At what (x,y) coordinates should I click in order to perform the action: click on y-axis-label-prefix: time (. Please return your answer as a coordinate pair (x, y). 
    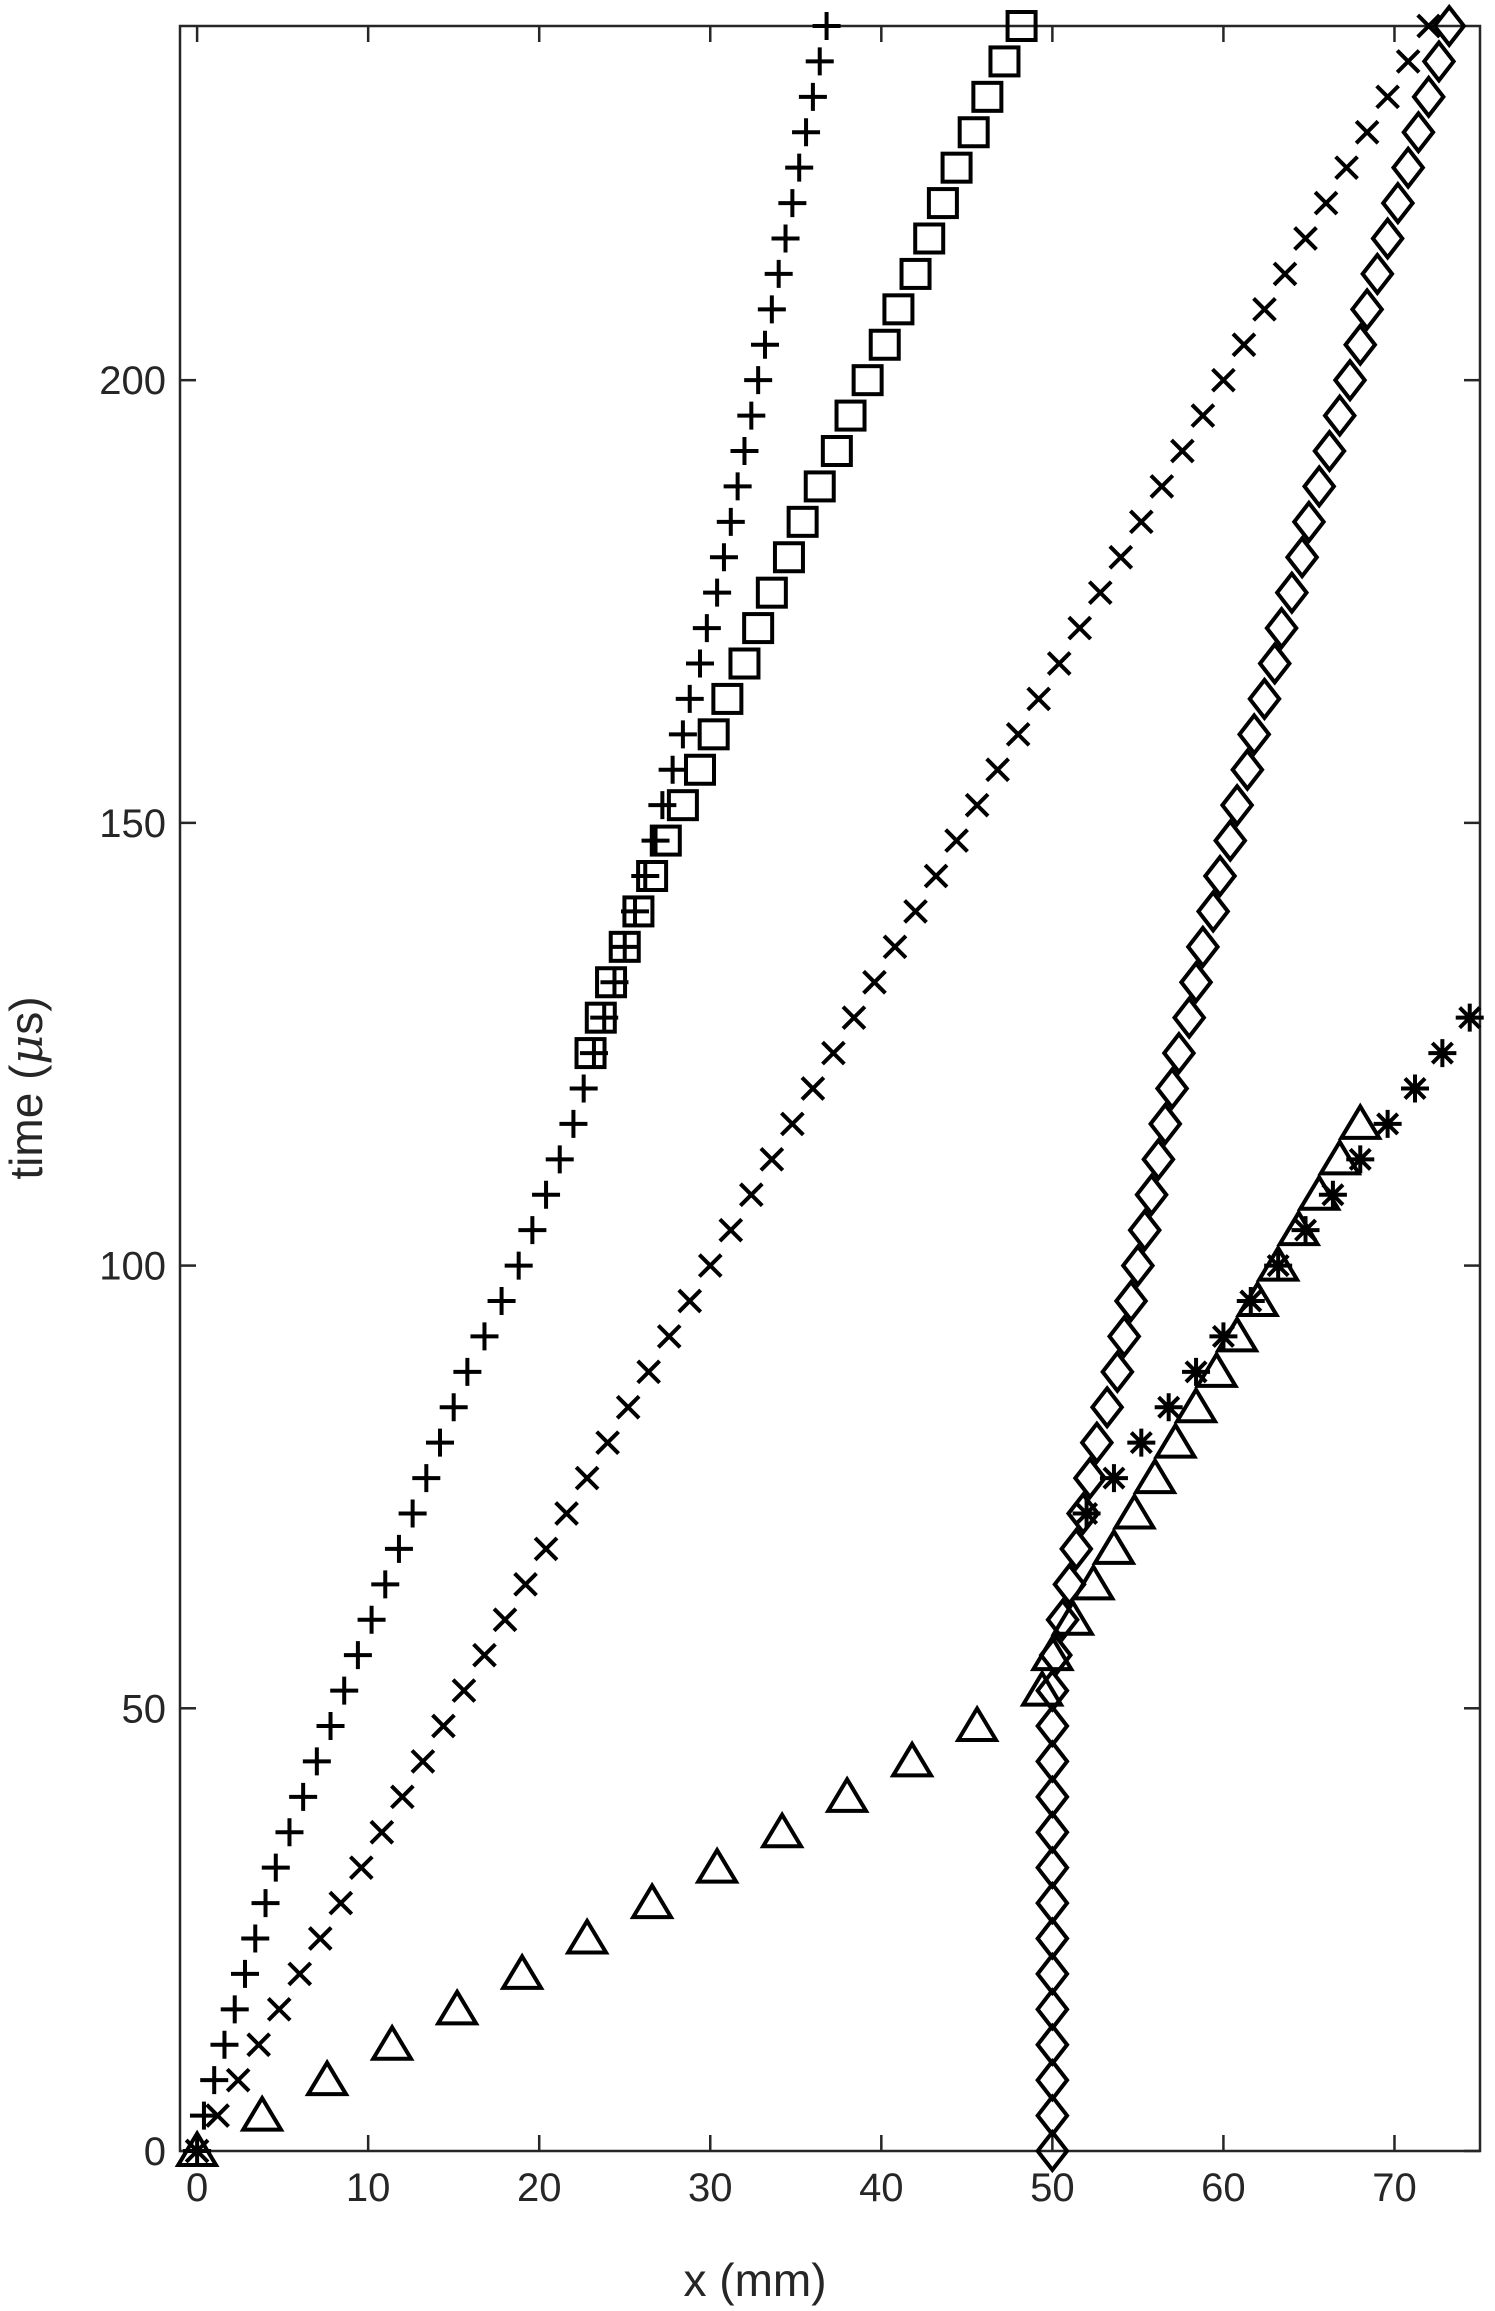
    Looking at the image, I should click on (26, 1122).